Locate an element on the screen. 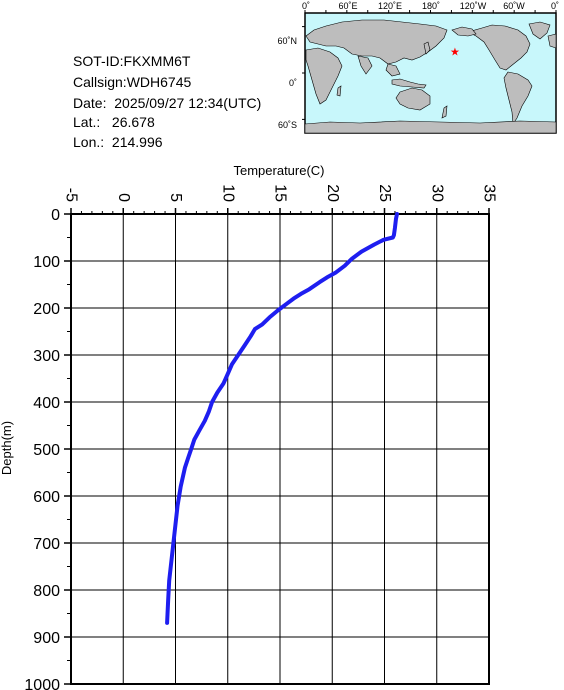 This screenshot has width=564, height=690. y-axis-label: Depth(m) is located at coordinates (7, 448).